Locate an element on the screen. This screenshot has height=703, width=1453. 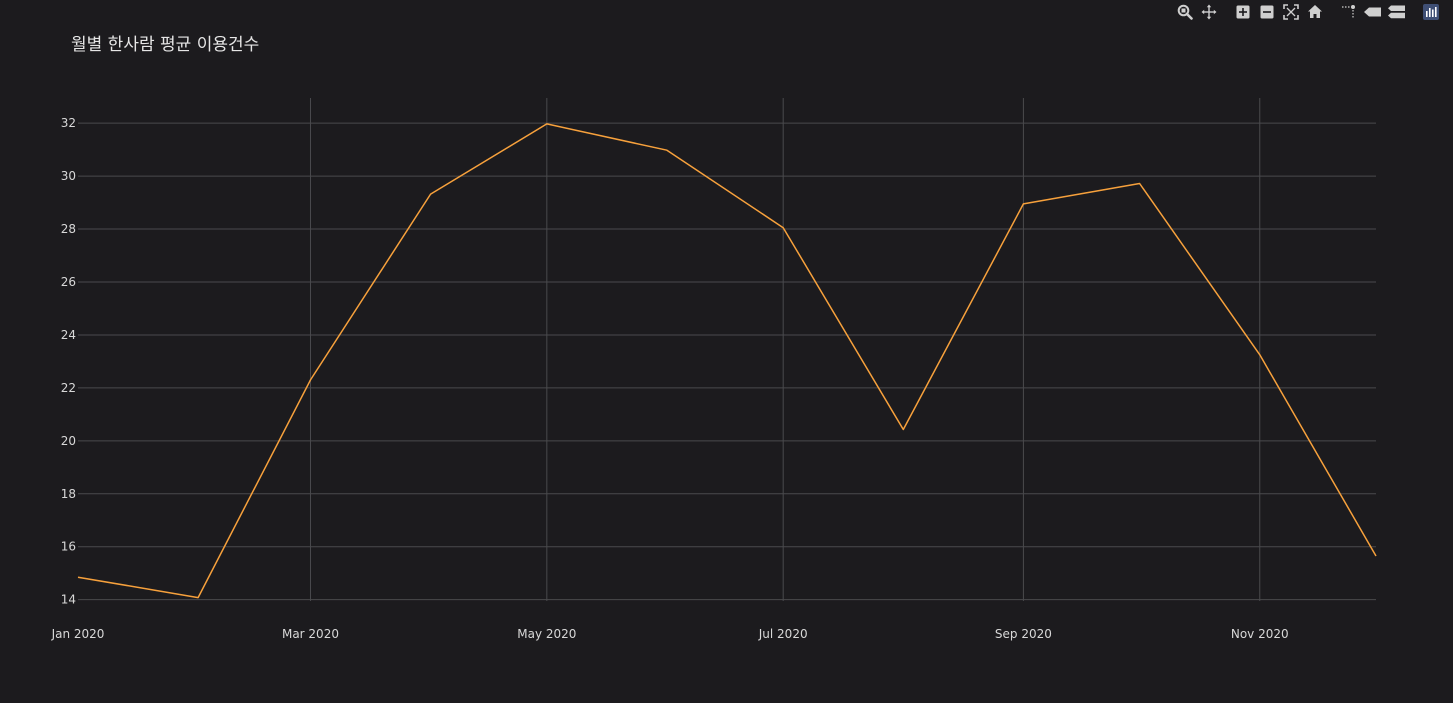
pan-icon is located at coordinates (1209, 12).